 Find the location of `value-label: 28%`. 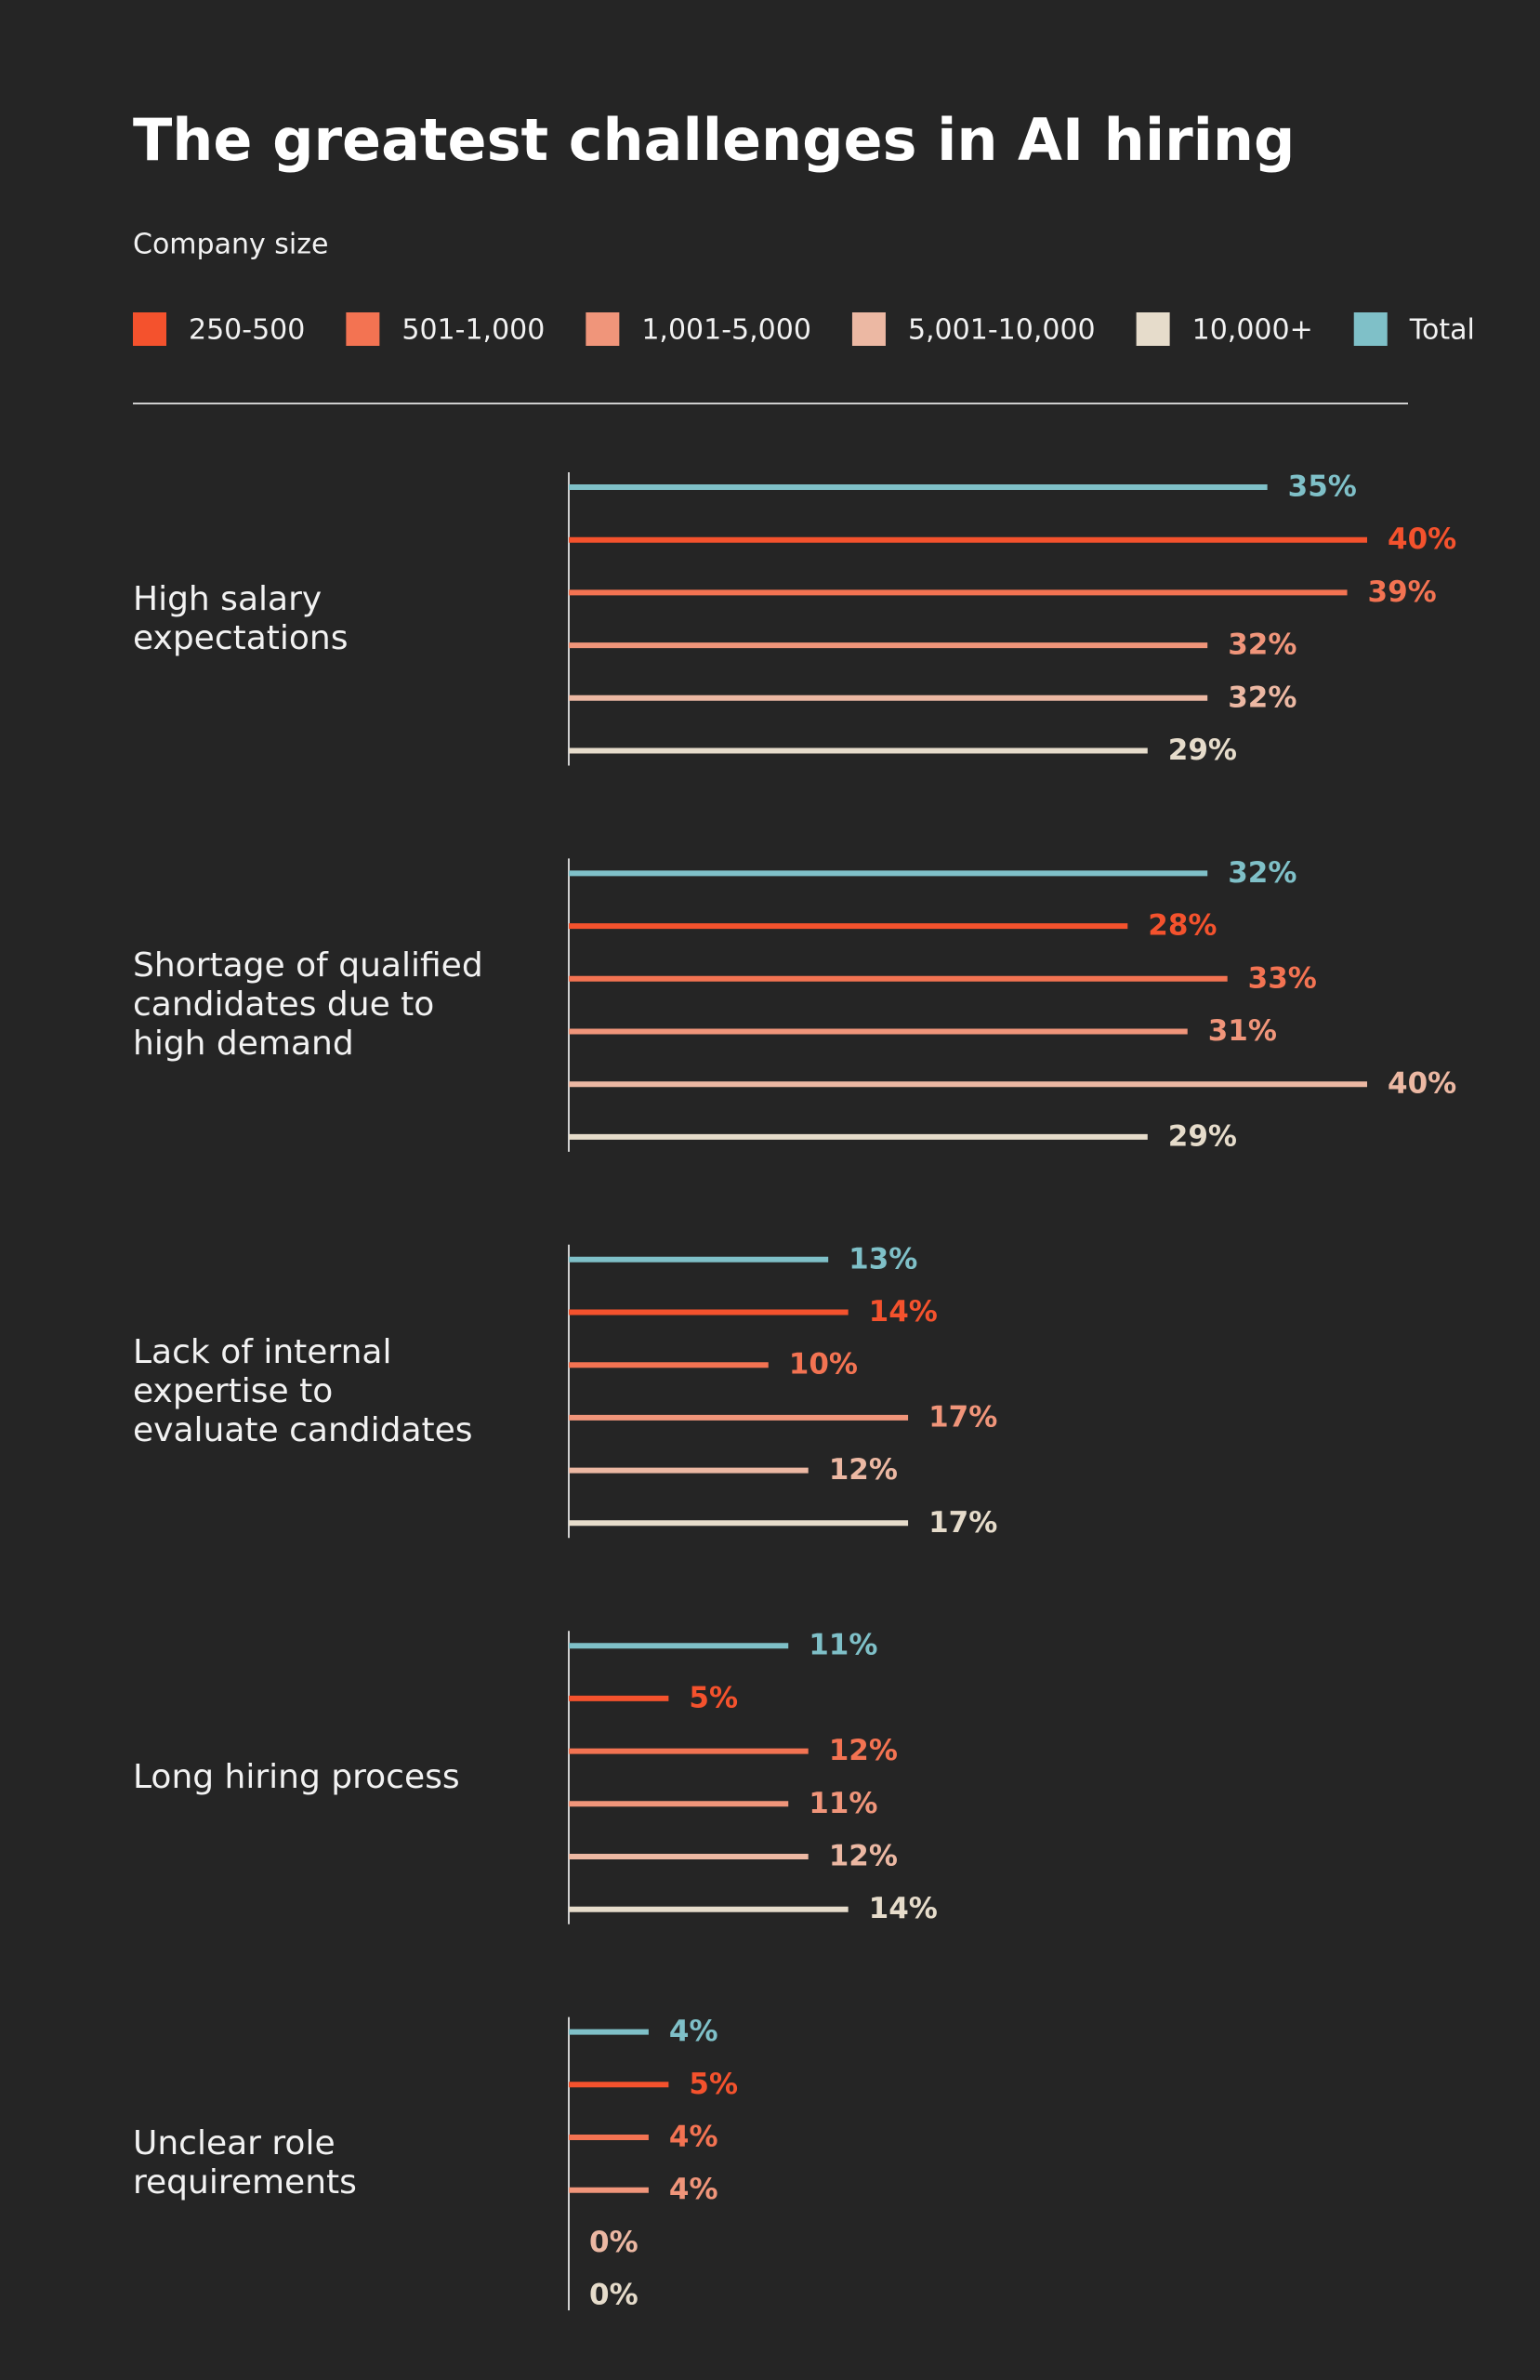

value-label: 28% is located at coordinates (1182, 926).